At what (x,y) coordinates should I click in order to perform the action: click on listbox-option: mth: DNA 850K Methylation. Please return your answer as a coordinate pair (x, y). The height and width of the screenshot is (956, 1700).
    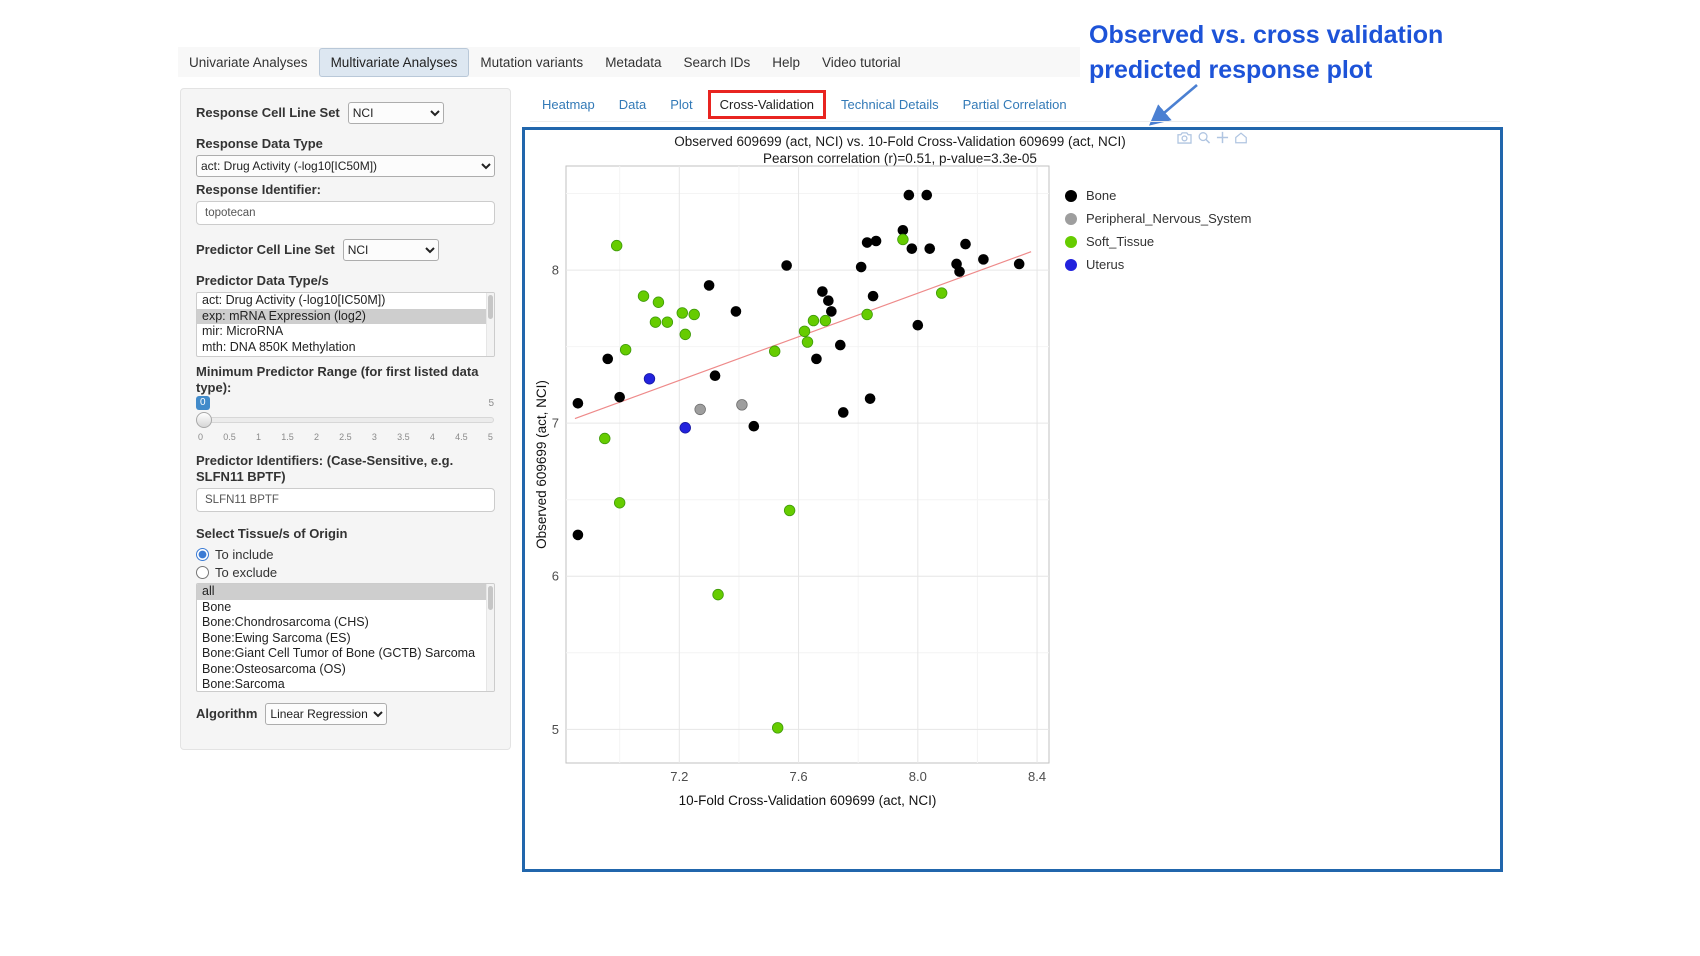
    Looking at the image, I should click on (279, 346).